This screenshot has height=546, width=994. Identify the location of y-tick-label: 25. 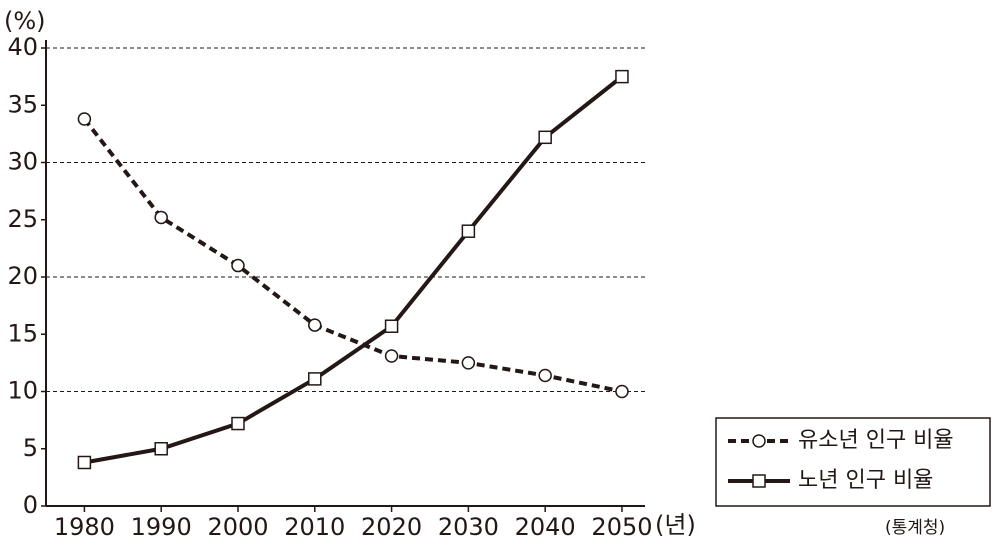
(22, 219).